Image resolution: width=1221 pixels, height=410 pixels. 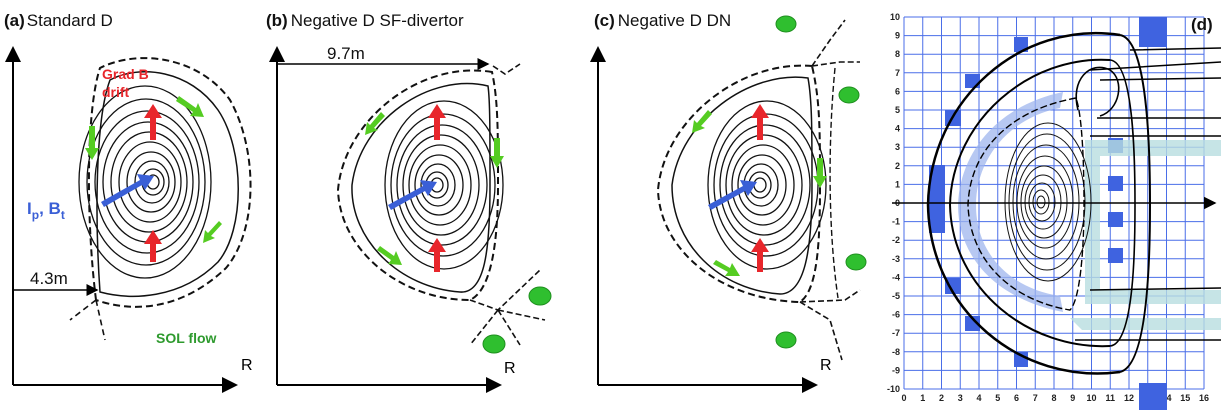 I want to click on panel-b-outer-leg, so click(x=506, y=69).